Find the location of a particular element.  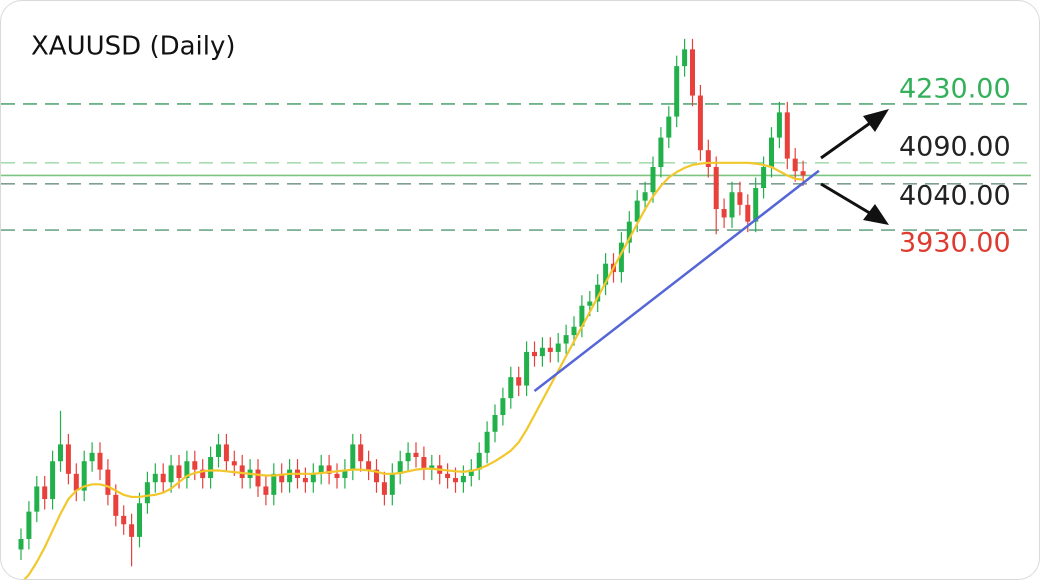

level-label: 4230.00 is located at coordinates (955, 88).